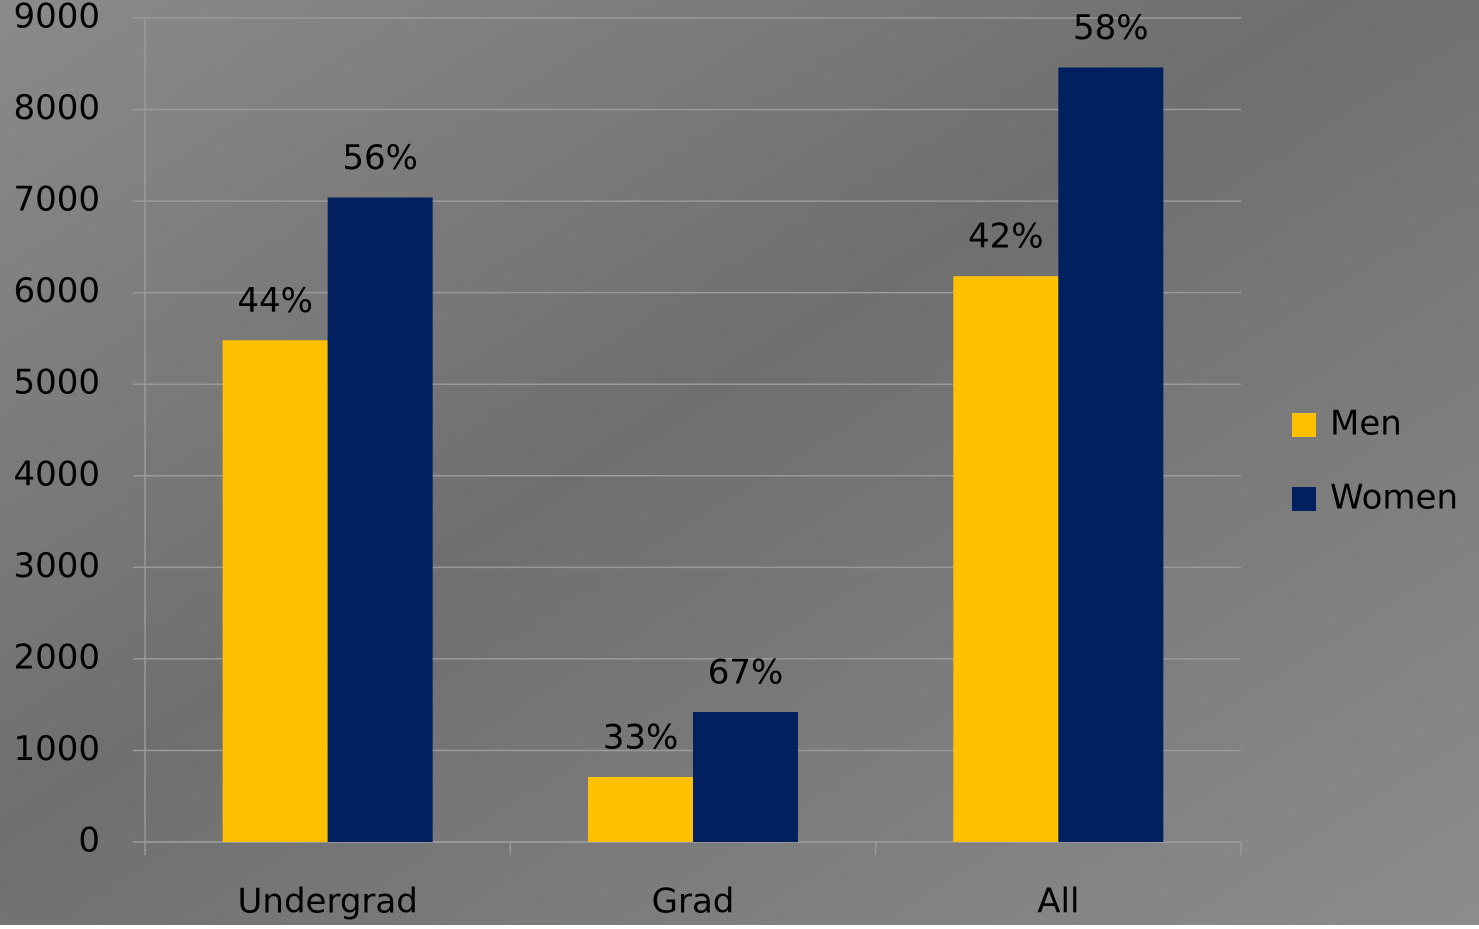  What do you see at coordinates (56, 200) in the screenshot?
I see `y-tick-label: 7000` at bounding box center [56, 200].